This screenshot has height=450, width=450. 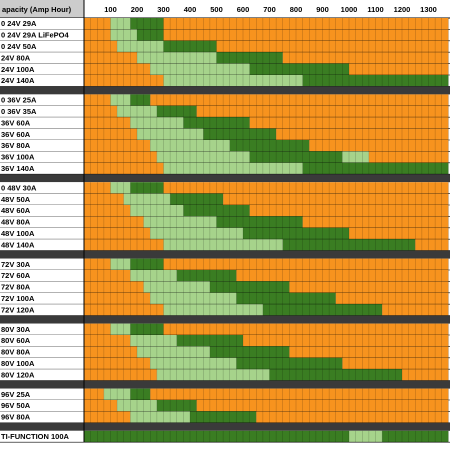 I want to click on row-label: 36V 60A, so click(x=16, y=122).